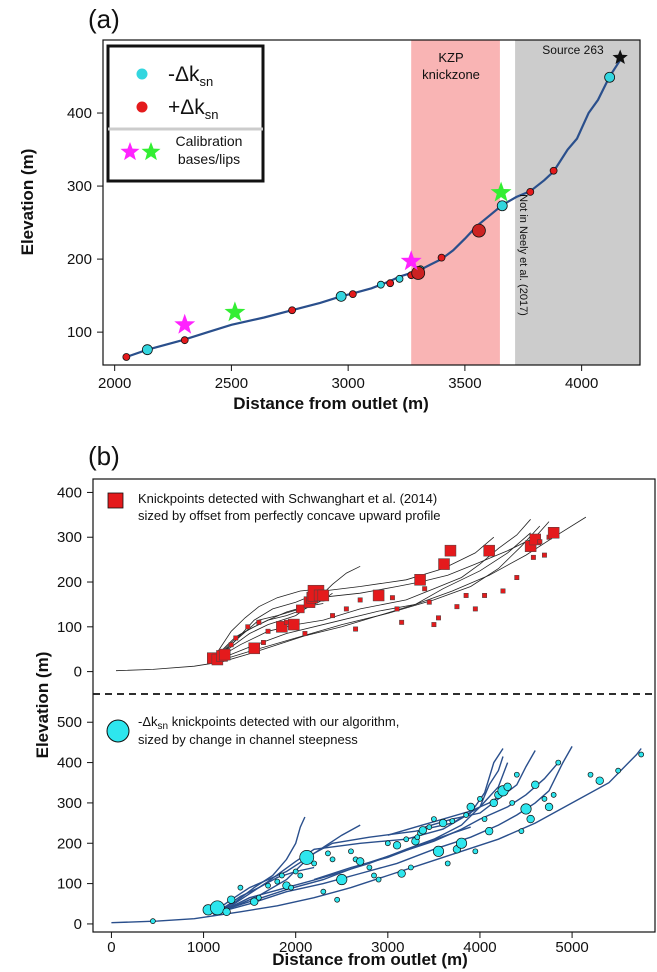  I want to click on panel-a-y-tick-label-300: 300, so click(79, 186).